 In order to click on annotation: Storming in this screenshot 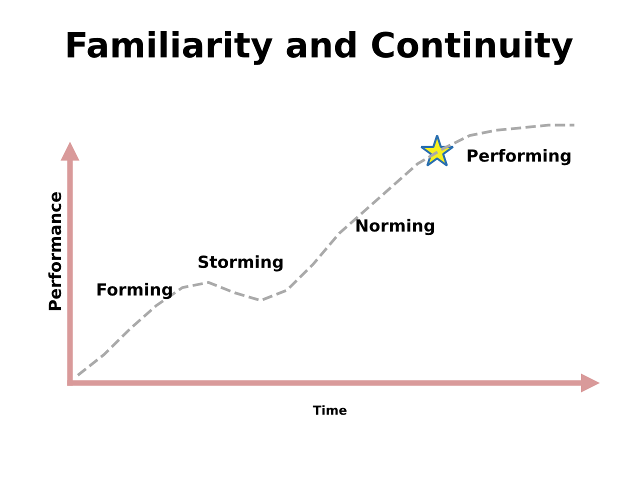, I will do `click(240, 263)`.